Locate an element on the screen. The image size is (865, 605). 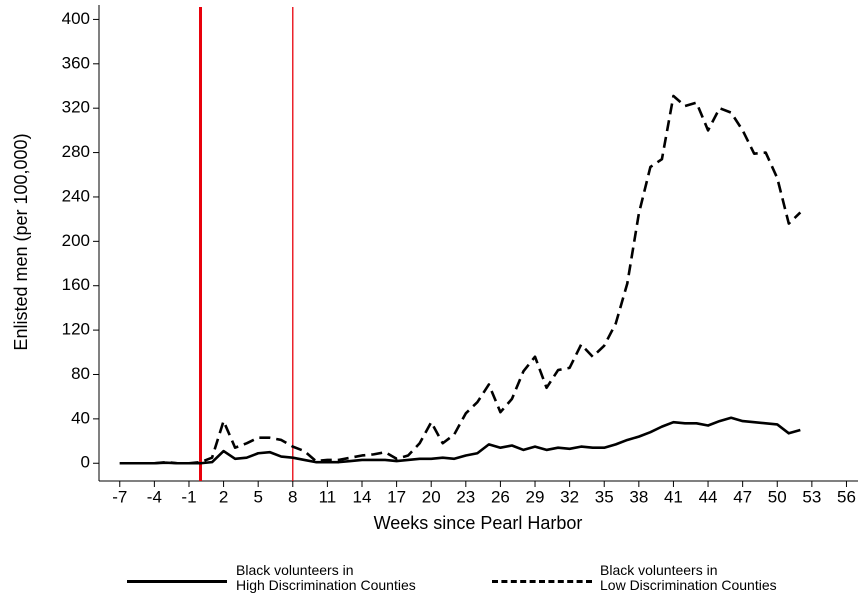
y-tick-label: 40 is located at coordinates (80, 417).